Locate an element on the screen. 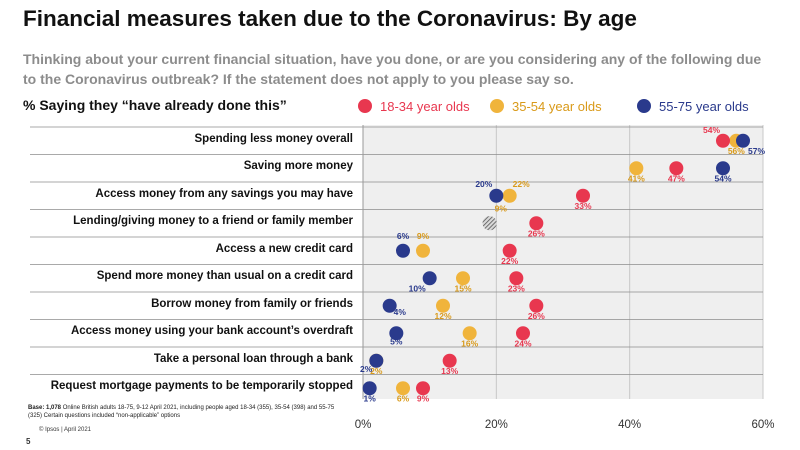  legend-item-35-54: 35-54 year olds is located at coordinates (546, 106).